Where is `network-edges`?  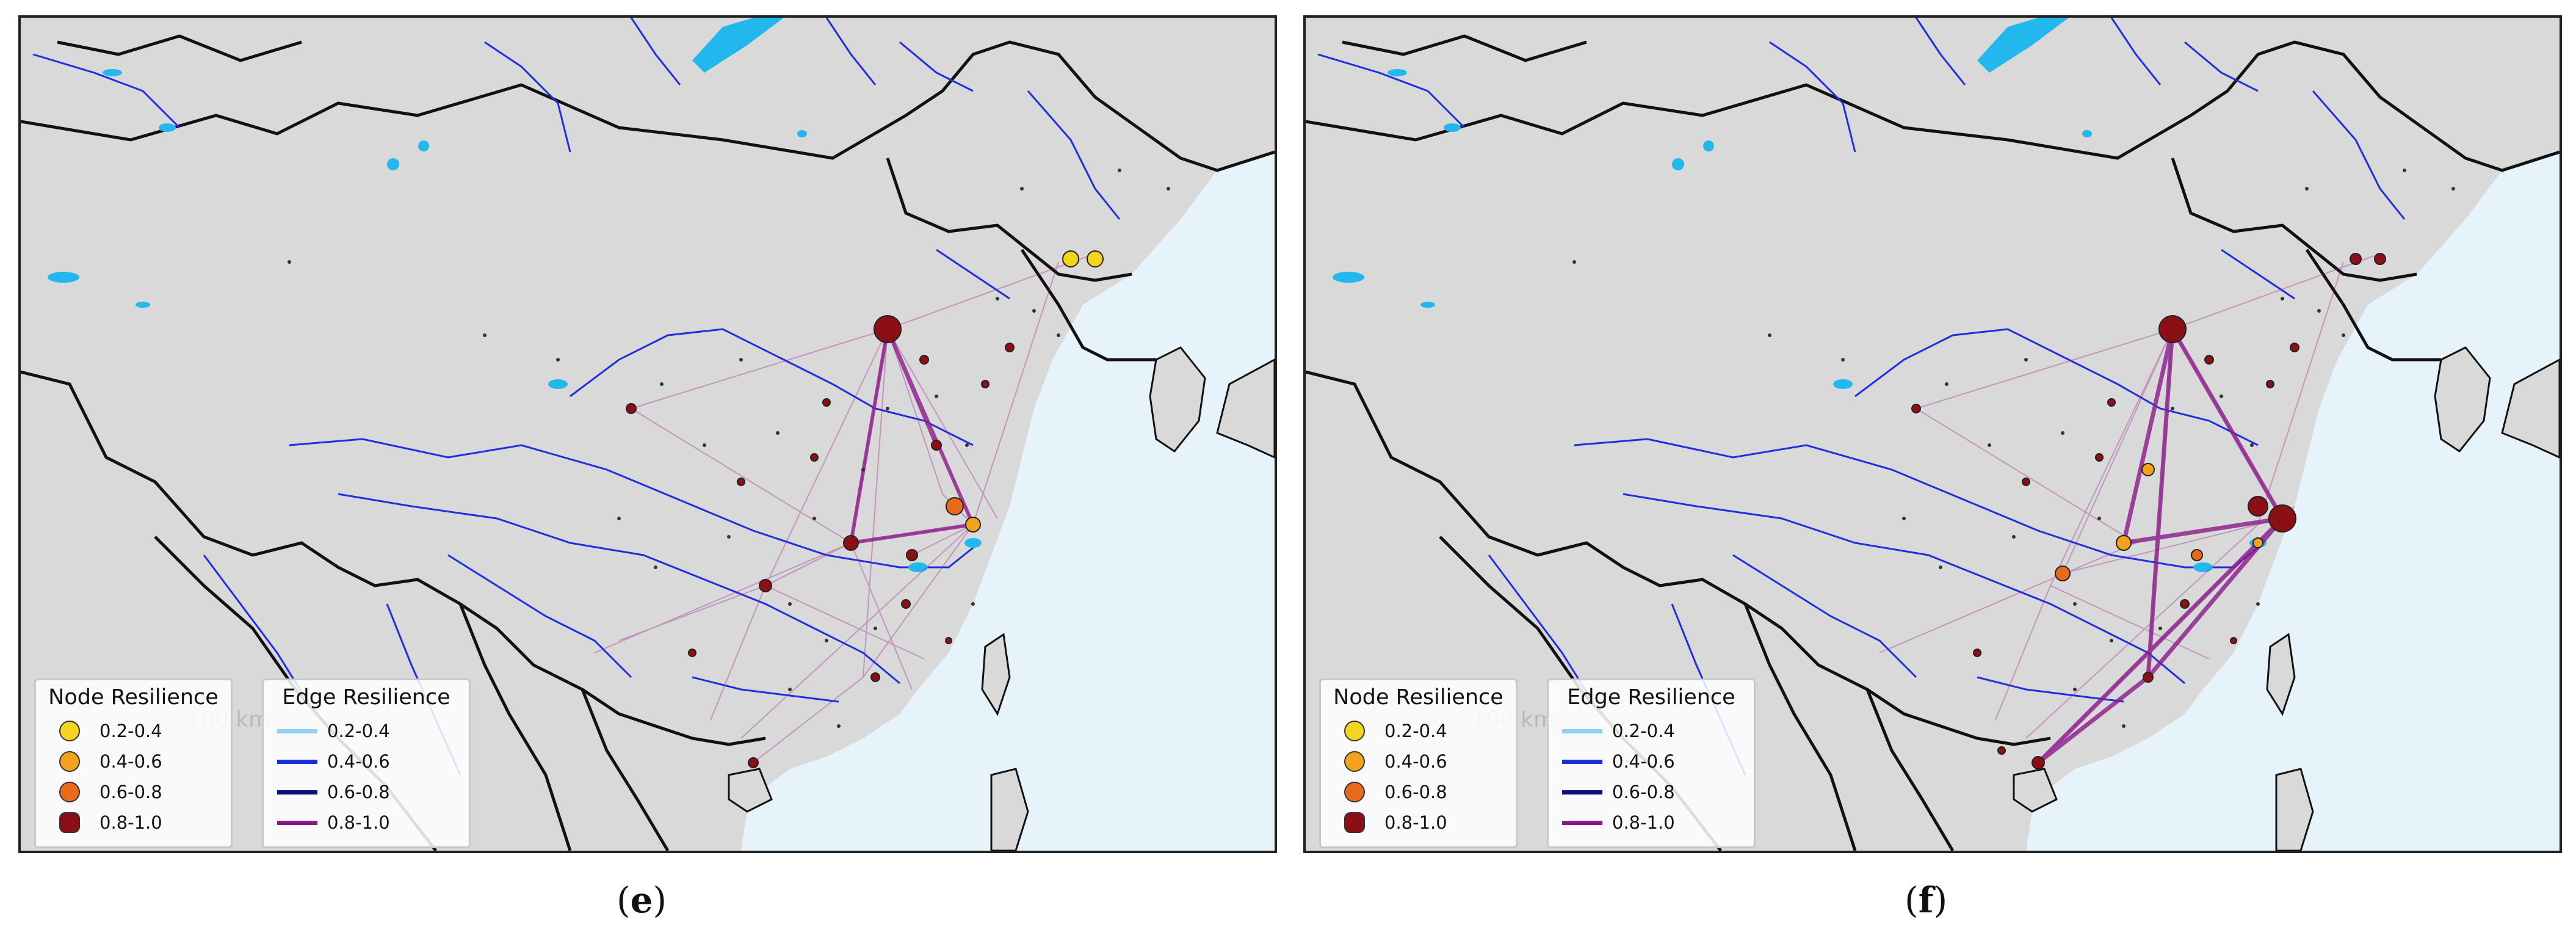
network-edges is located at coordinates (842, 509).